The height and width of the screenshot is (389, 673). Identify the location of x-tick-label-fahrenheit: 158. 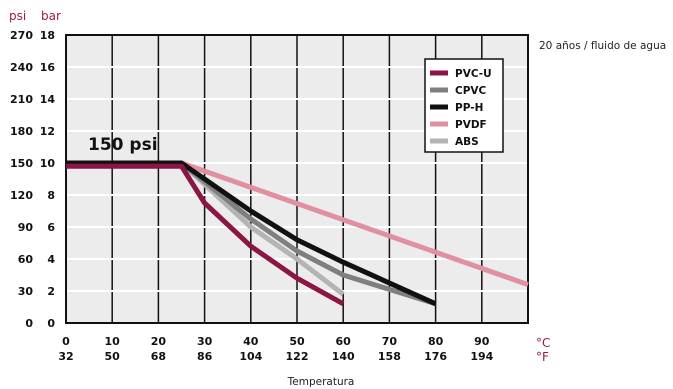
(389, 356).